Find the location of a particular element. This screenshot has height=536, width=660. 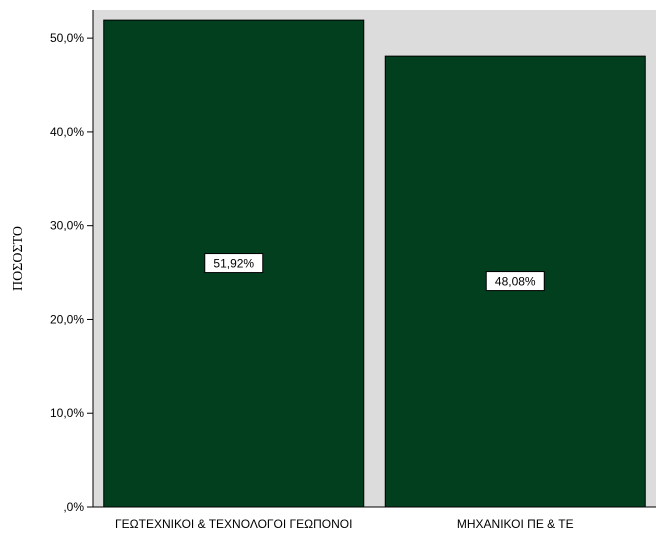

y-tick-label: 20,0% is located at coordinates (67, 319).